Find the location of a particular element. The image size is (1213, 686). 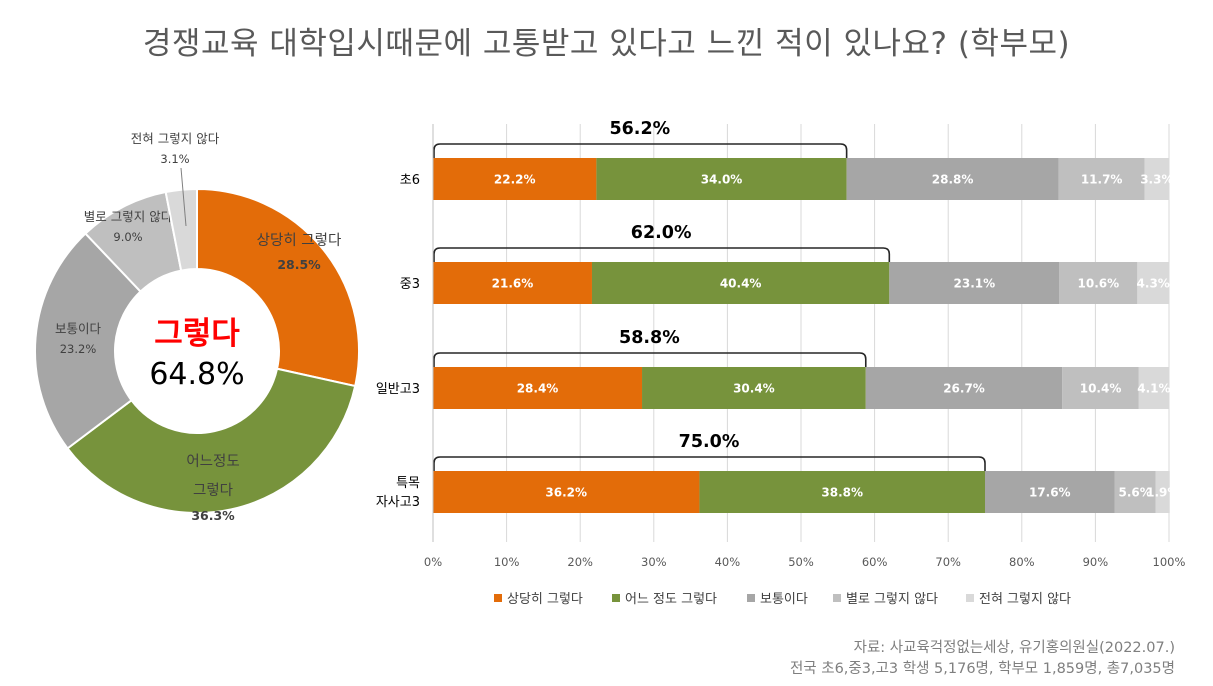

bar-value-label: 11.7% is located at coordinates (1102, 180).